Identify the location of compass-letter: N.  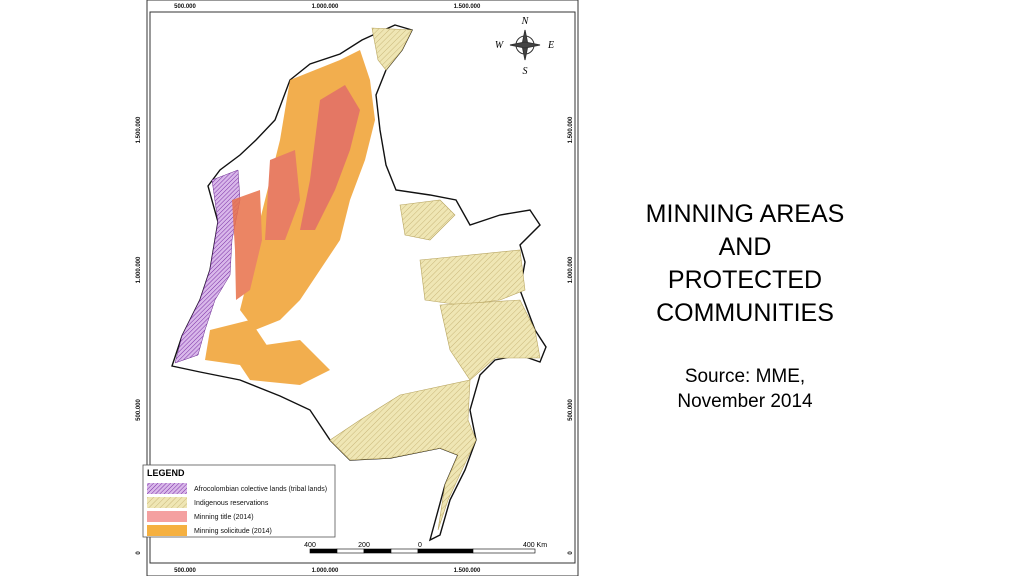
(525, 21).